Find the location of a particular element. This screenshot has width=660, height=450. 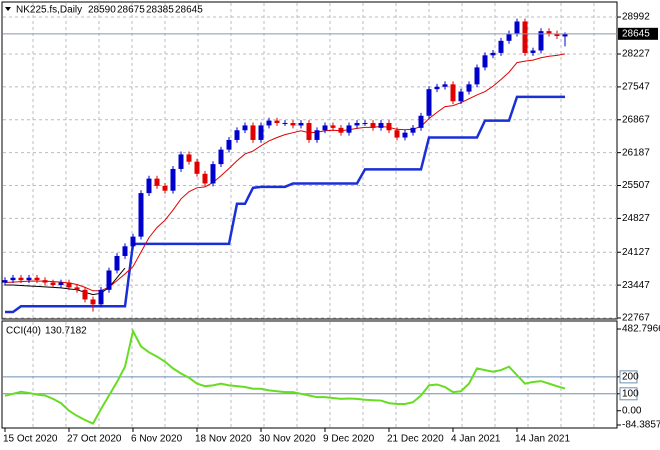

y-tick-label: 0.00 is located at coordinates (632, 410).